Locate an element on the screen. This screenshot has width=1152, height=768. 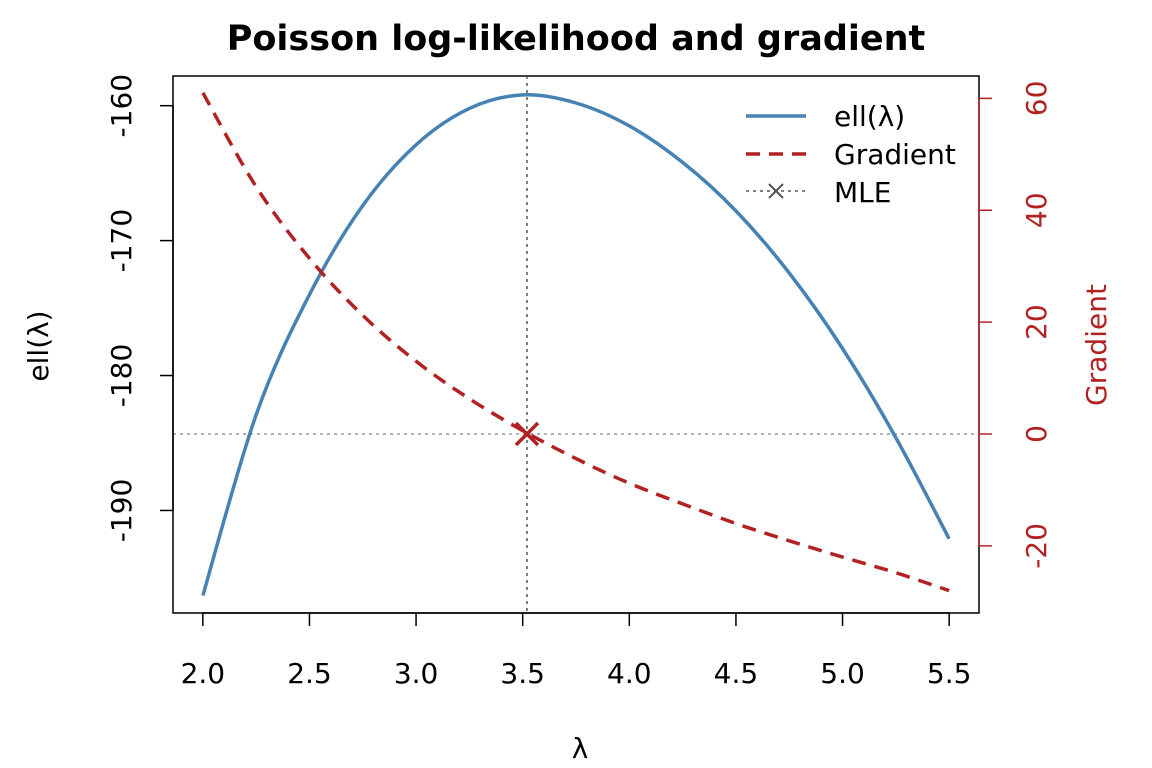
y-right-tick-label: 20 is located at coordinates (1036, 322).